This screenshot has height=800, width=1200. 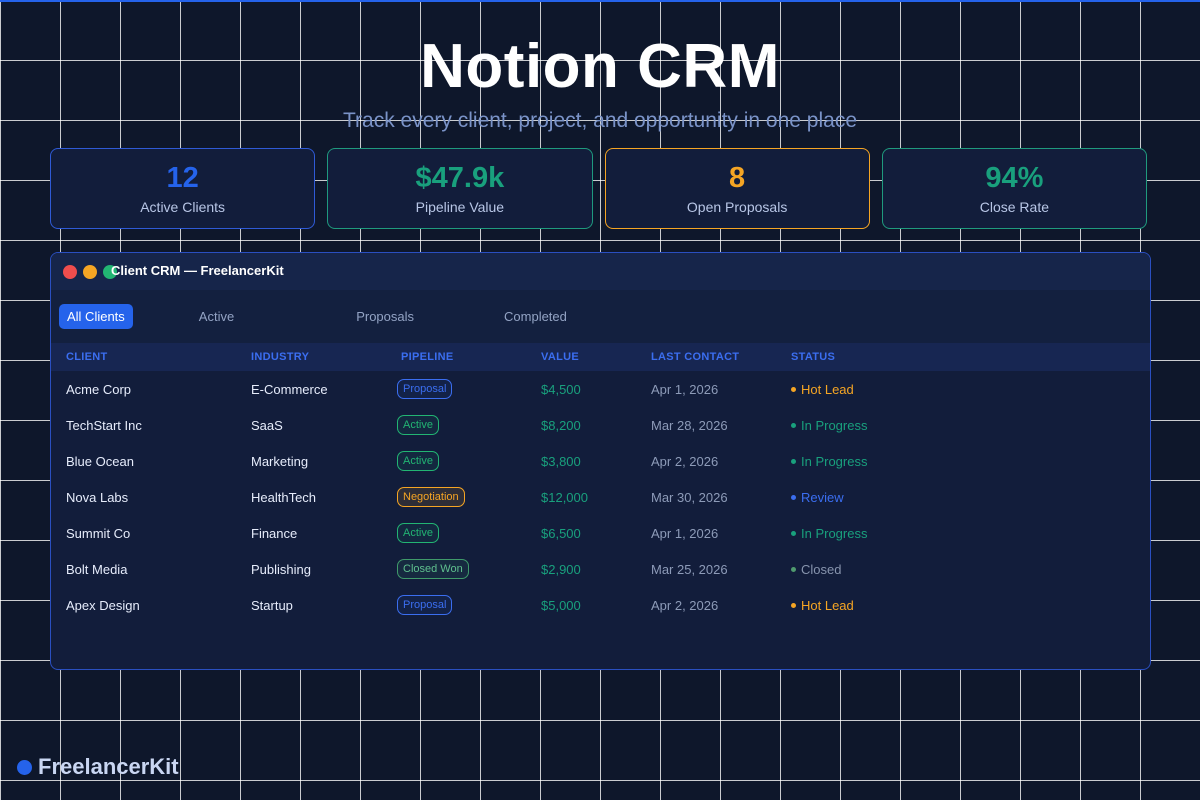 What do you see at coordinates (274, 533) in the screenshot?
I see `industry-cell: Finance` at bounding box center [274, 533].